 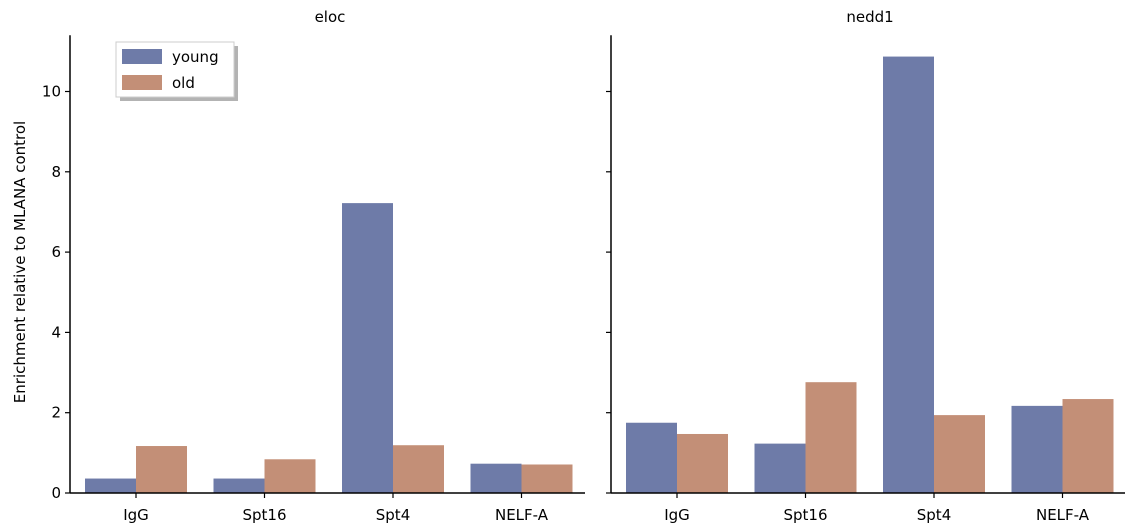 I want to click on y-tick-label: 2, so click(x=56, y=413).